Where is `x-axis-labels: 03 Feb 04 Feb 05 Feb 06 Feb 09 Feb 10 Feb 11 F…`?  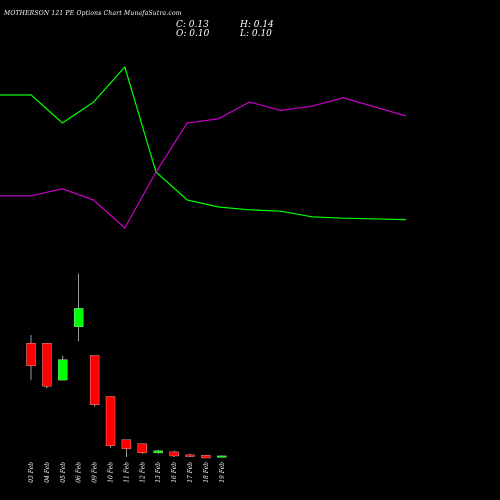 x-axis-labels: 03 Feb 04 Feb 05 Feb 06 Feb 09 Feb 10 Feb 11 F… is located at coordinates (127, 472).